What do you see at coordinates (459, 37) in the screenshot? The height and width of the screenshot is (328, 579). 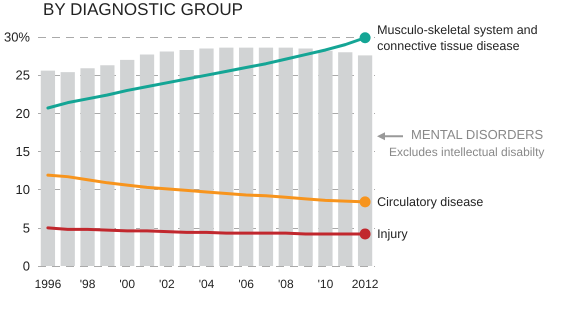 I see `series-label: Musculo-skeletal system and connective tissue disease` at bounding box center [459, 37].